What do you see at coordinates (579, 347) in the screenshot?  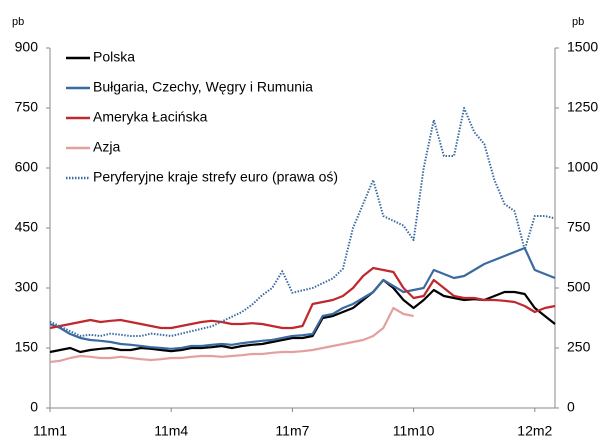 I see `y2-tick-label: 250` at bounding box center [579, 347].